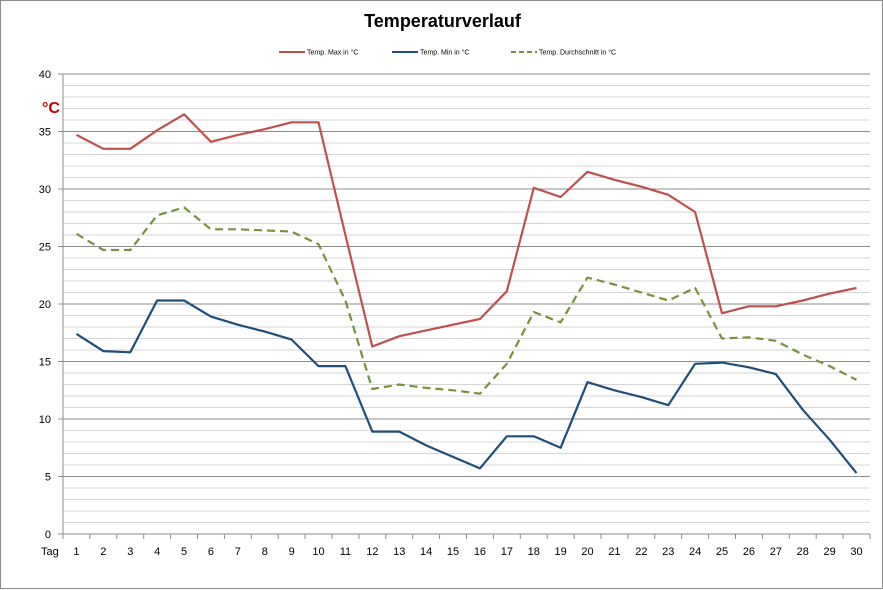 This screenshot has height=590, width=883. I want to click on x-tick-label: 18, so click(534, 552).